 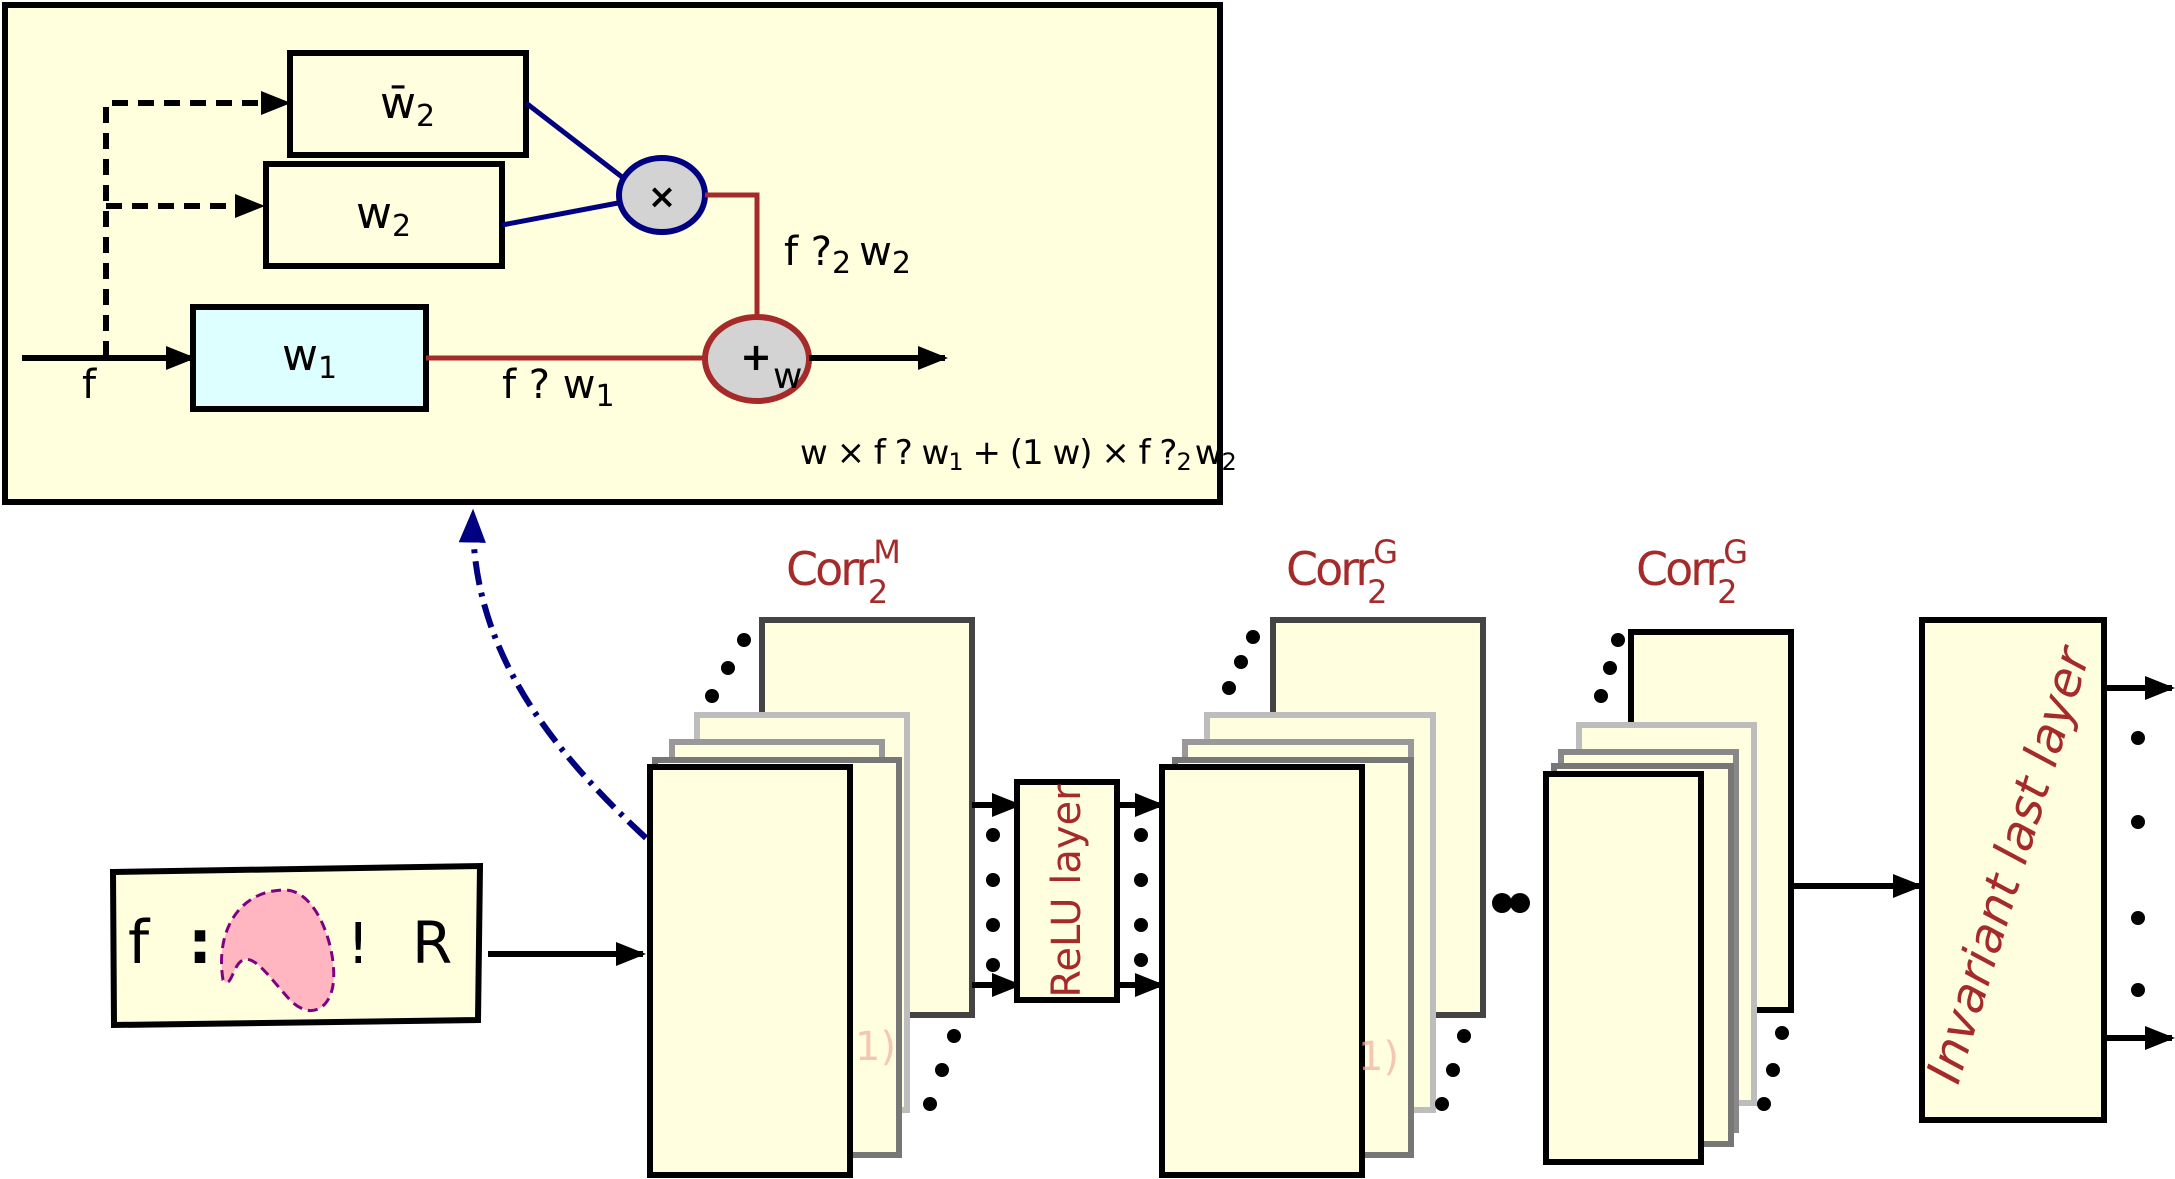 I want to click on block1-layer-front, so click(x=750, y=971).